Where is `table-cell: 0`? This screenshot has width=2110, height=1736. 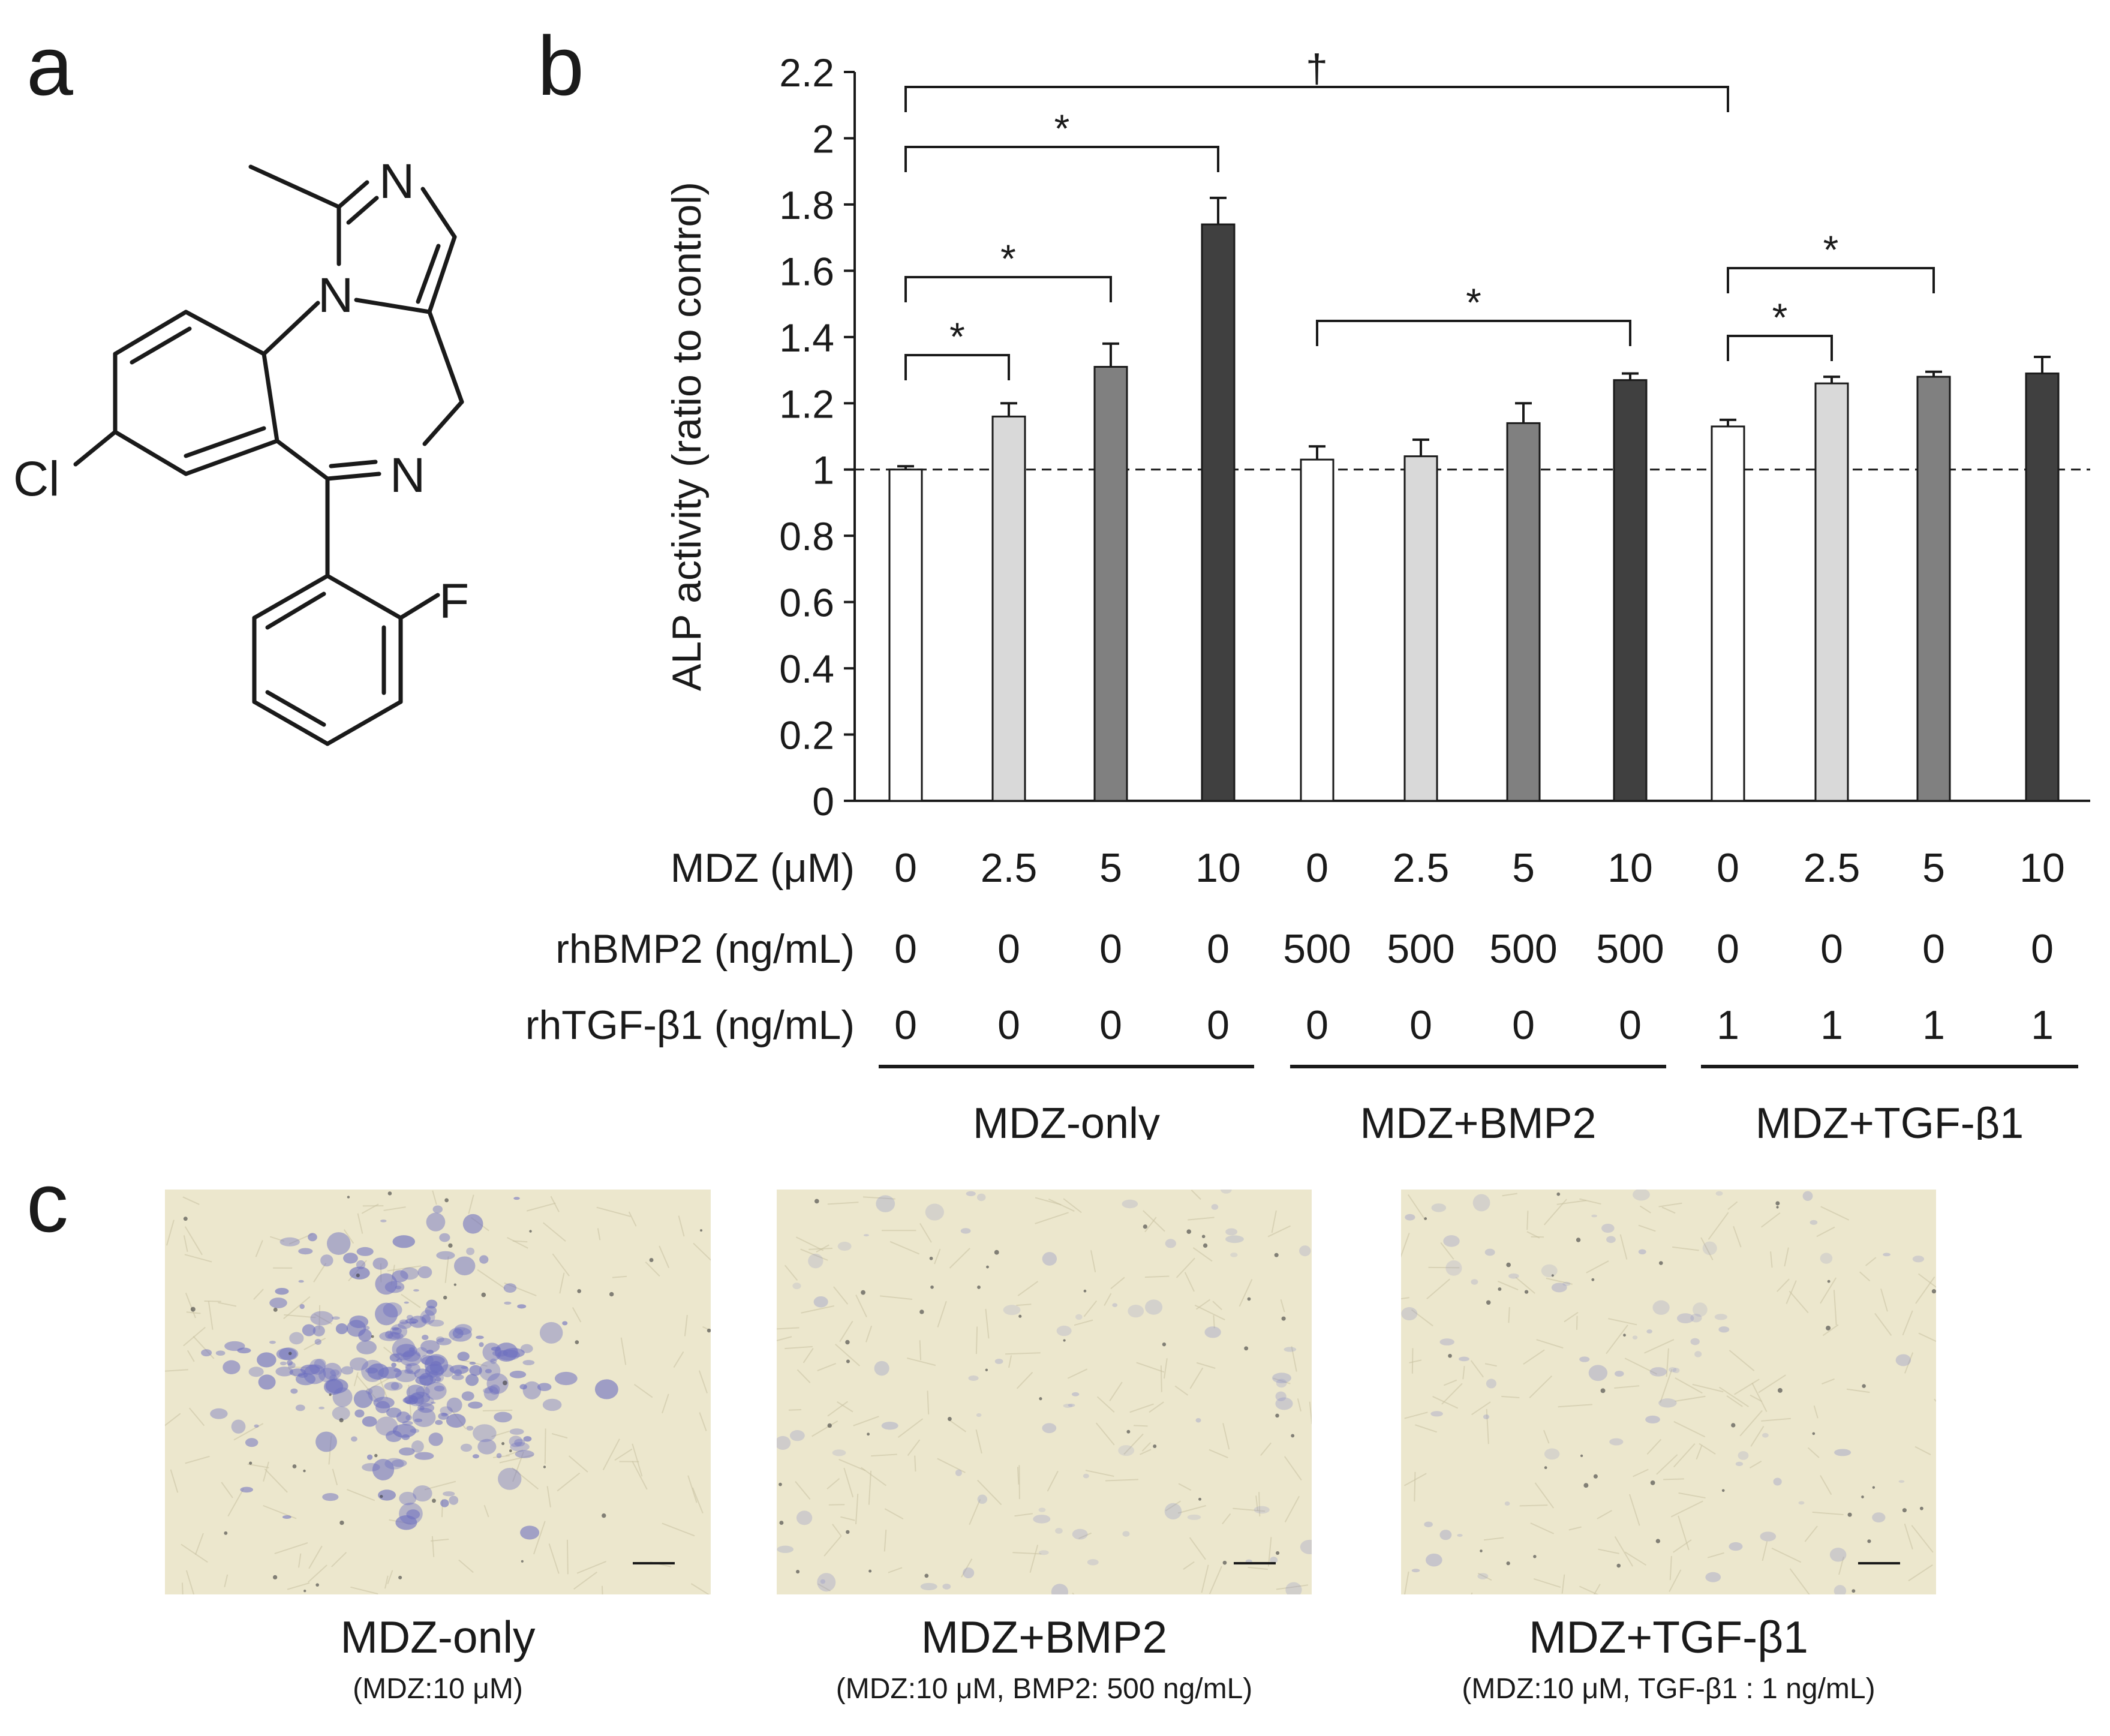
table-cell: 0 is located at coordinates (905, 868).